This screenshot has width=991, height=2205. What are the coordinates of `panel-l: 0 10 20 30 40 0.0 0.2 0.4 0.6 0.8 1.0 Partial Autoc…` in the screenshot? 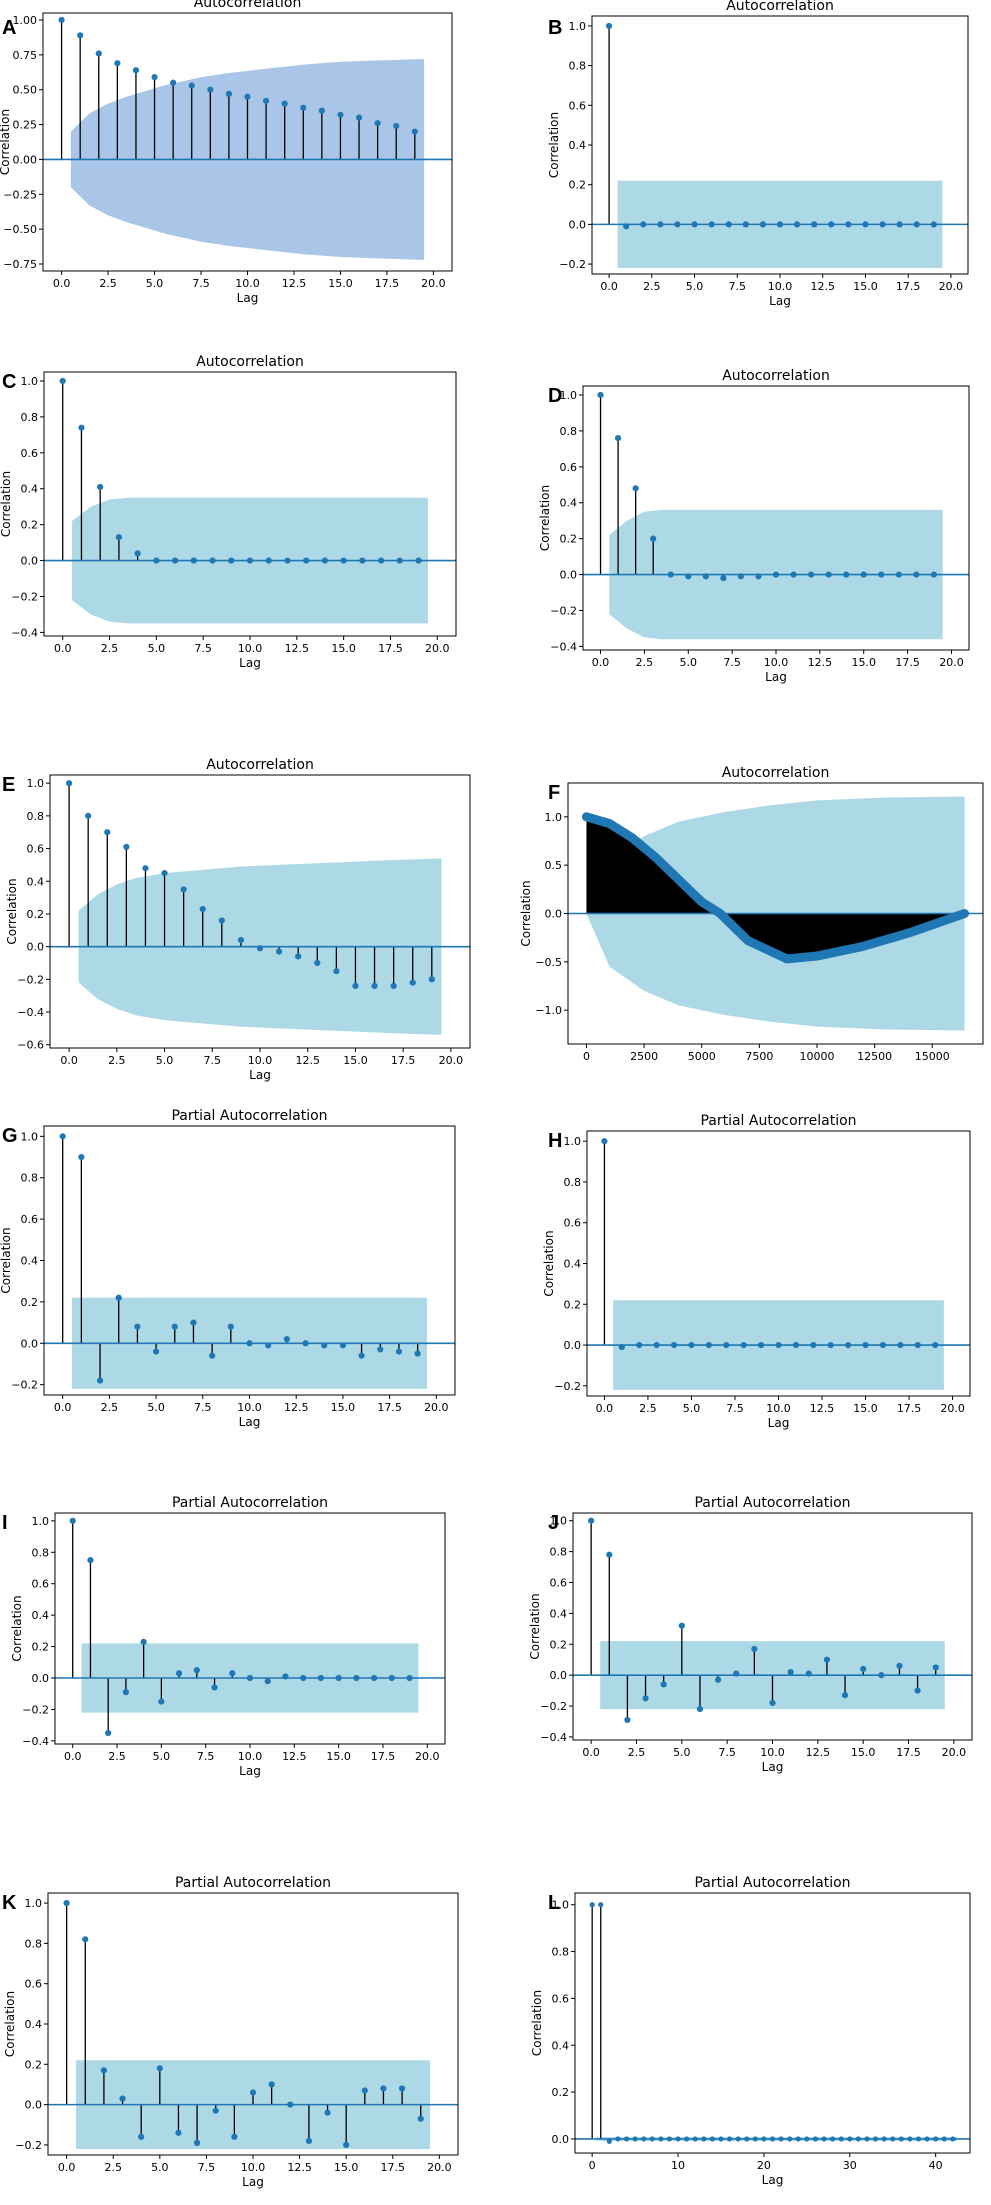 It's located at (750, 2031).